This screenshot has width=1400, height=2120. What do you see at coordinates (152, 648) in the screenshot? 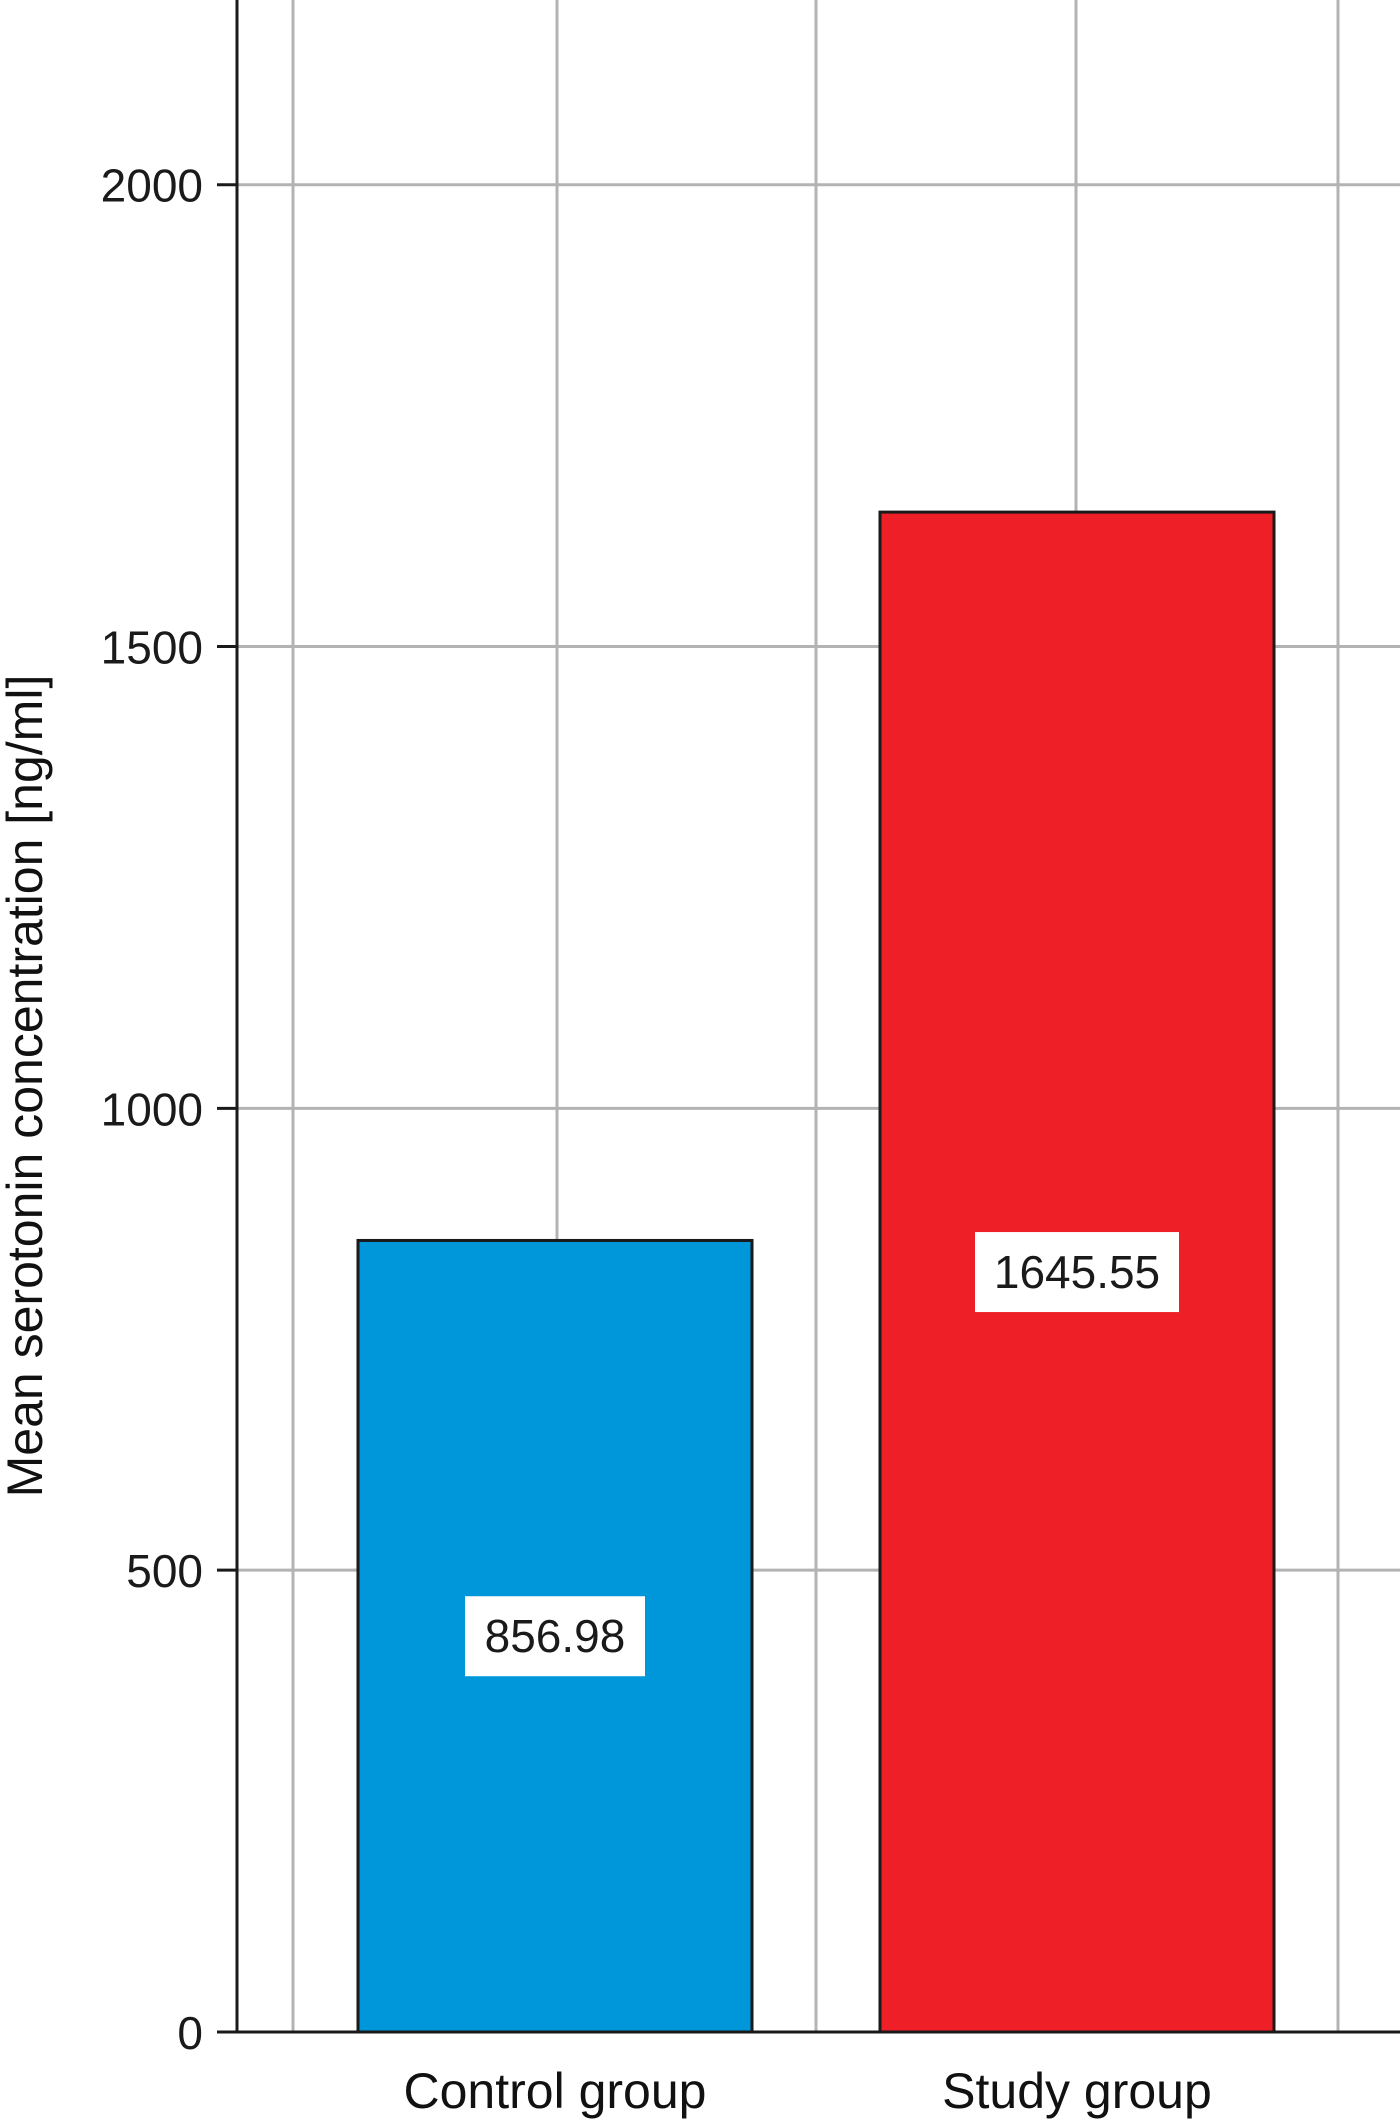
I see `y-tick-label: 1500` at bounding box center [152, 648].